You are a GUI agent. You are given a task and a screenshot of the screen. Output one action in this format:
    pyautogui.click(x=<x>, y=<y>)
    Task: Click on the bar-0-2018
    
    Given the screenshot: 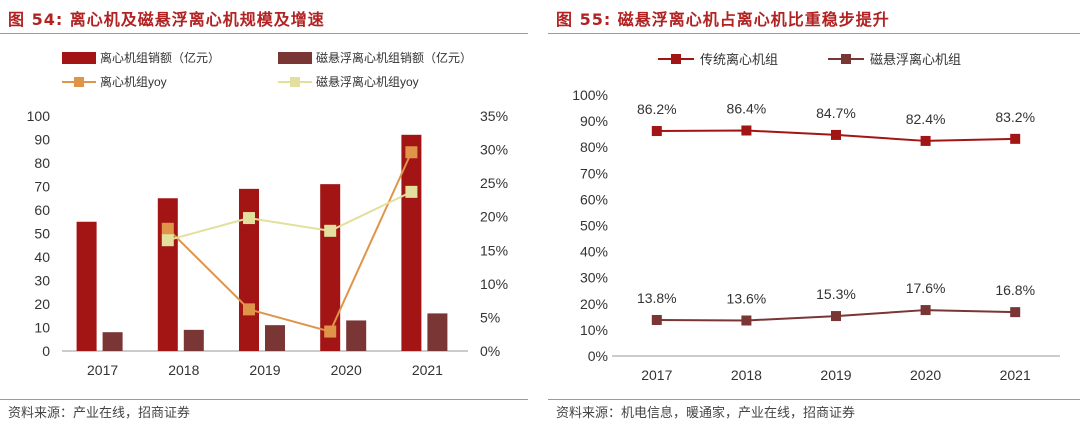 What is the action you would take?
    pyautogui.click(x=167, y=274)
    